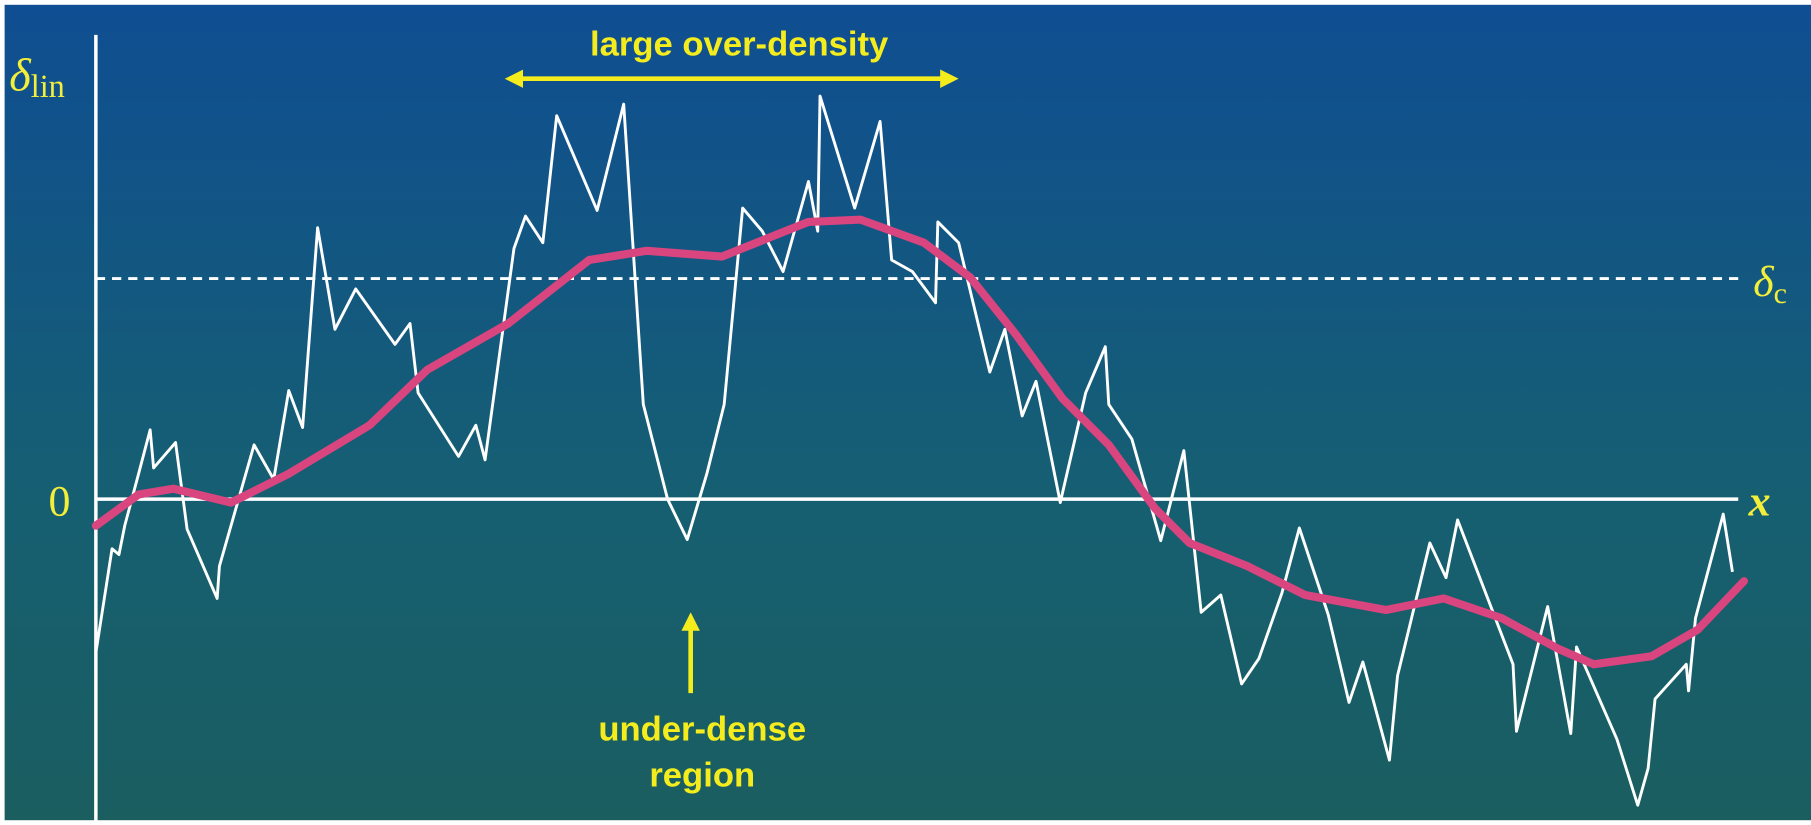 The height and width of the screenshot is (825, 1811). What do you see at coordinates (739, 45) in the screenshot?
I see `over-density-label: large over-density` at bounding box center [739, 45].